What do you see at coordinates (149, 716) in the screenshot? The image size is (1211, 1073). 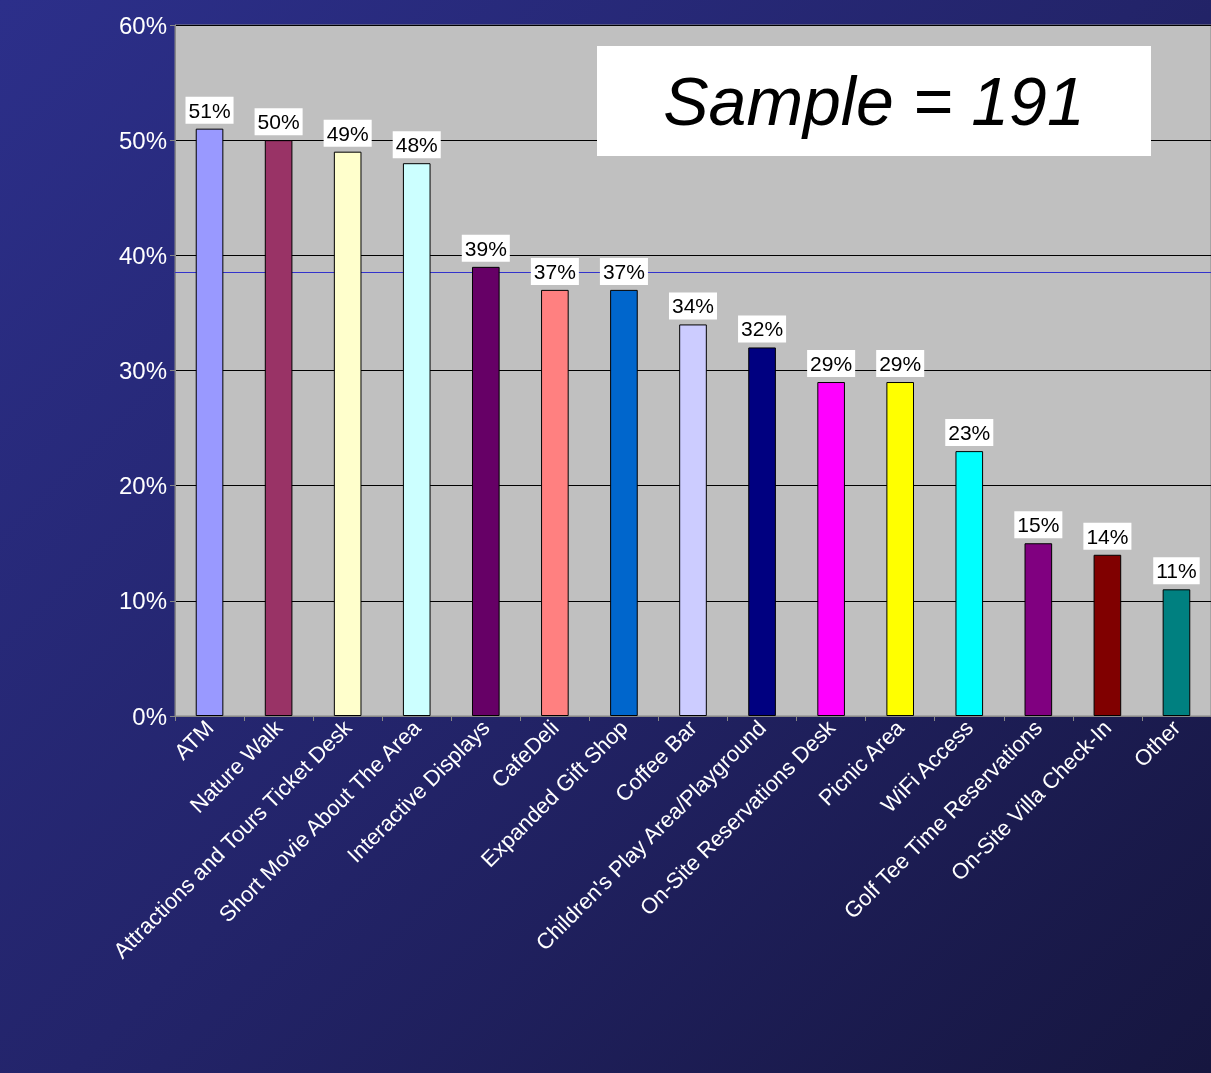 I see `y-tick-label: 0%` at bounding box center [149, 716].